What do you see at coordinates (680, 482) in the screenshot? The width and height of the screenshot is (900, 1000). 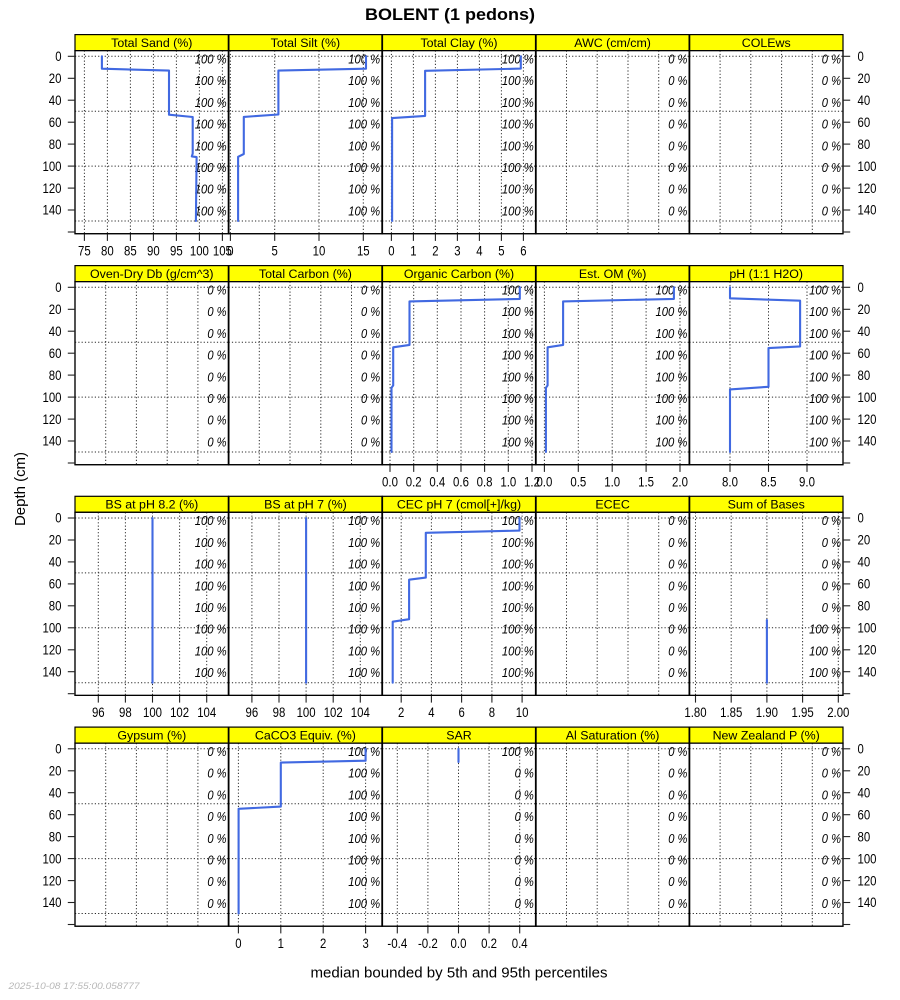 I see `svg-text: 2.0` at bounding box center [680, 482].